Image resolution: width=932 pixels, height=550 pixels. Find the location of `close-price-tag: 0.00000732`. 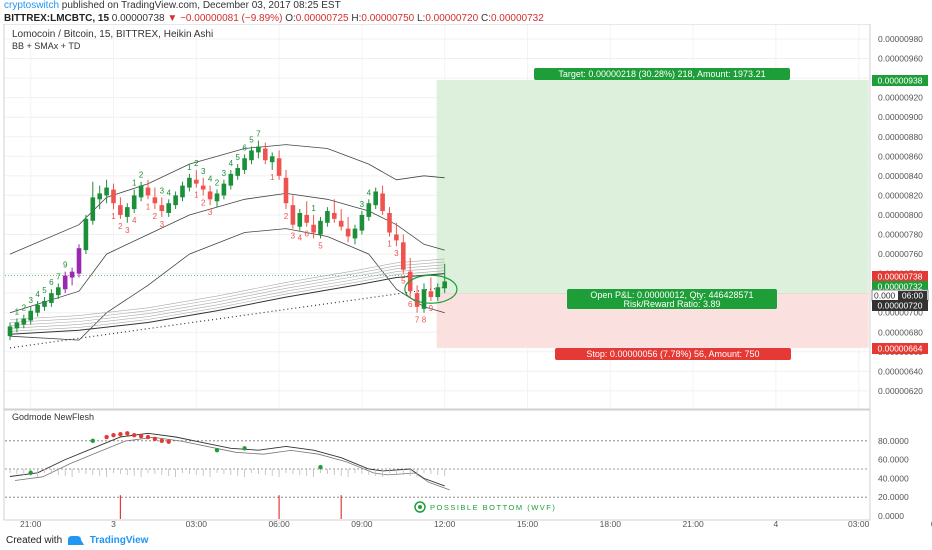

close-price-tag: 0.00000732 is located at coordinates (900, 286).